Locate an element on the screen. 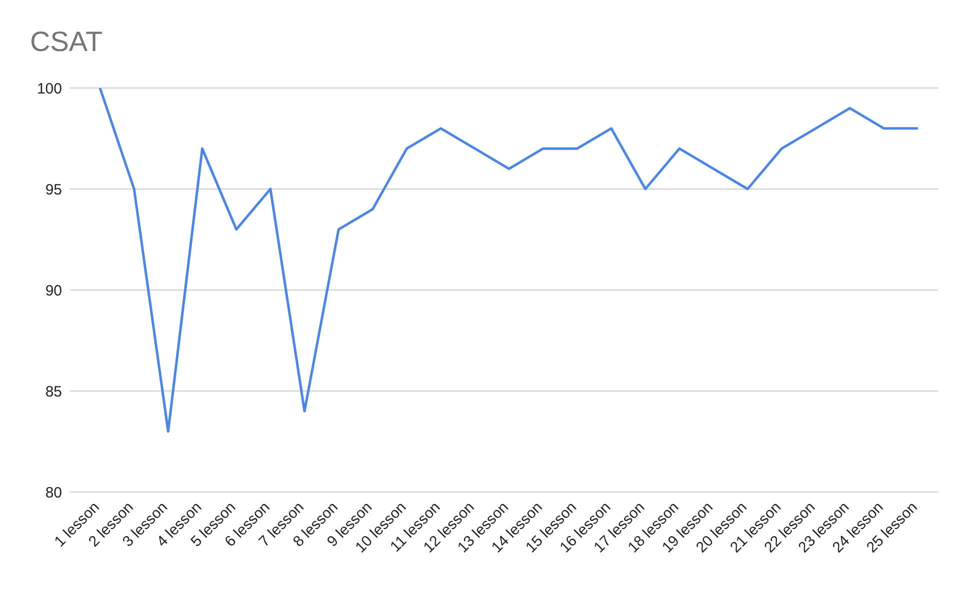 This screenshot has height=590, width=956. y-tick-label: 90 is located at coordinates (53, 291).